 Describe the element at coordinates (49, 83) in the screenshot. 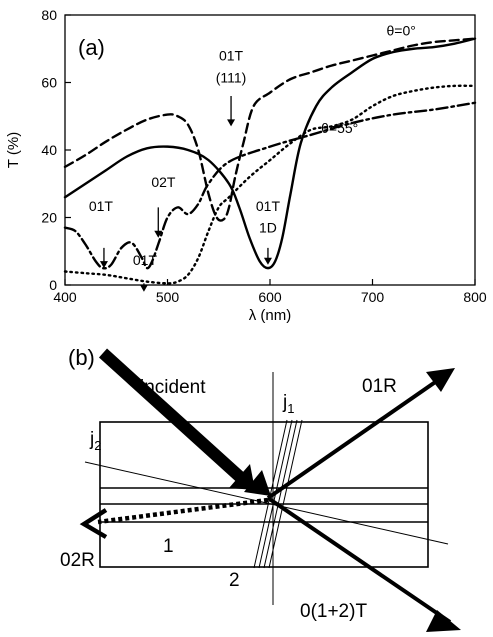

I see `y-tick-label: 60` at that location.